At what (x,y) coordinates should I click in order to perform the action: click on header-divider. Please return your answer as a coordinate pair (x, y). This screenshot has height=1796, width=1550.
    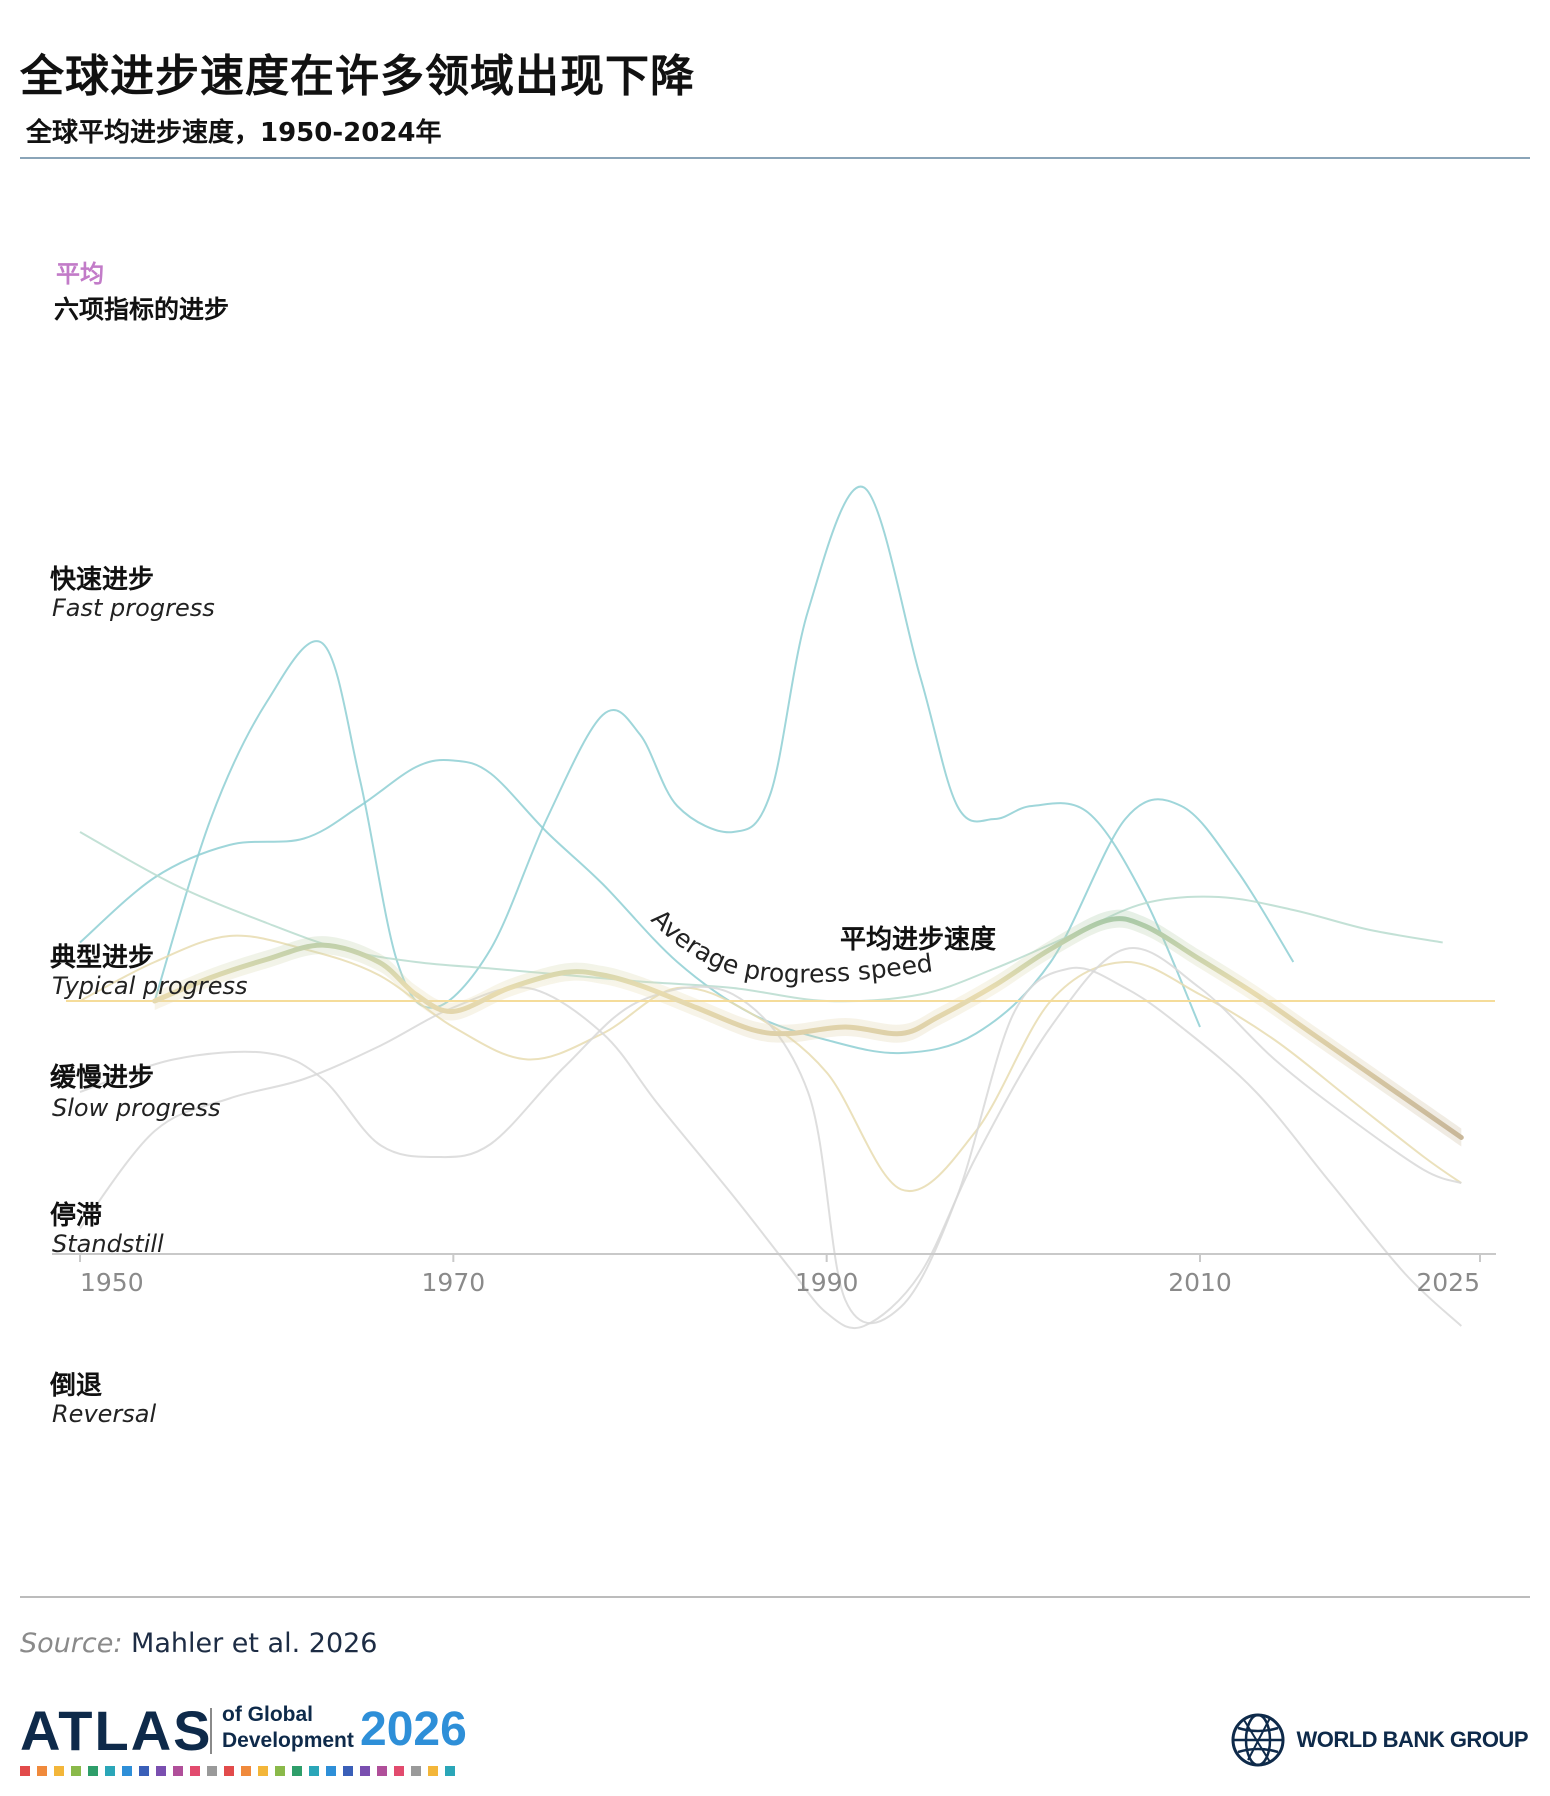
    Looking at the image, I should click on (775, 158).